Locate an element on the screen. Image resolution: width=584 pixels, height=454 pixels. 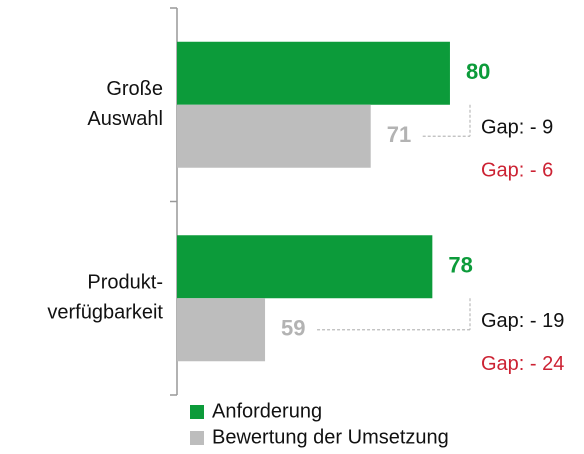
value-label: 71 is located at coordinates (399, 134).